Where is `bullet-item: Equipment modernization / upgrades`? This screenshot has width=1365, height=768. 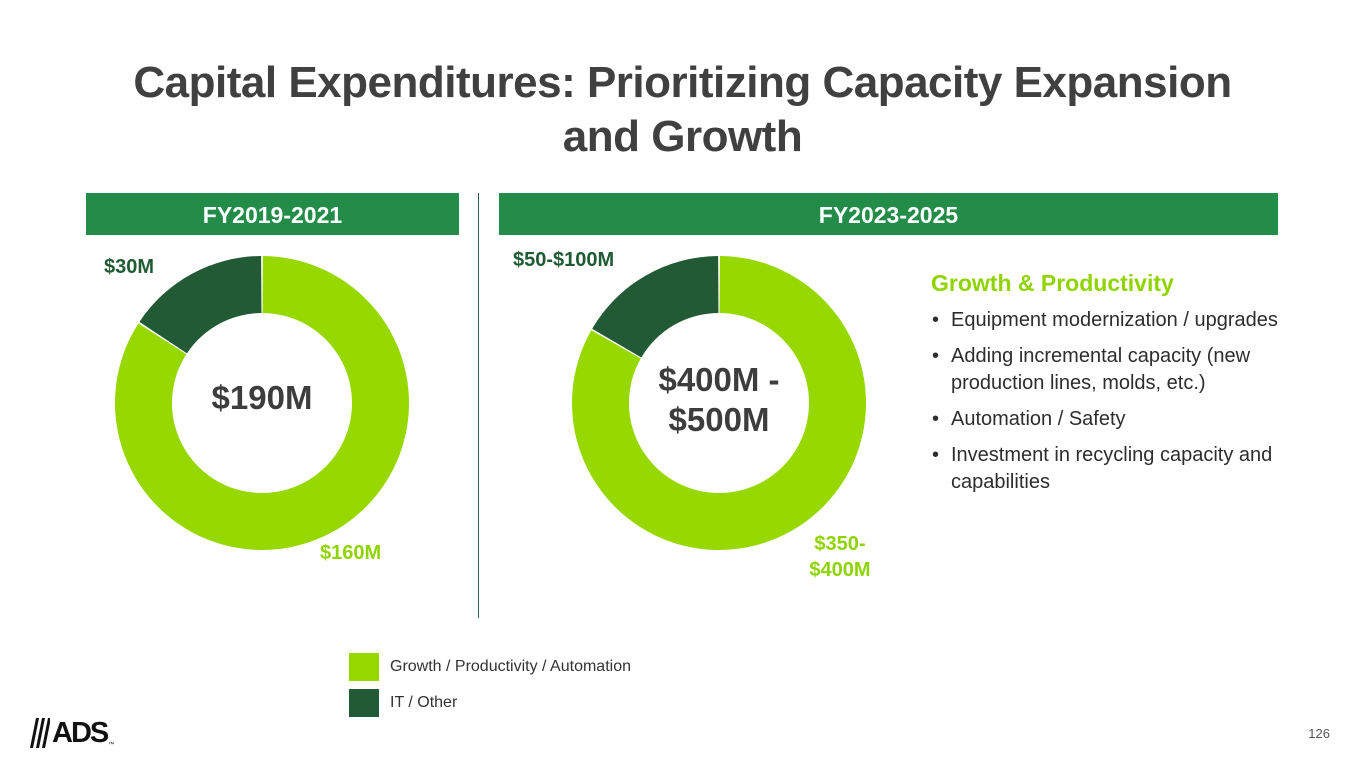
bullet-item: Equipment modernization / upgrades is located at coordinates (1126, 320).